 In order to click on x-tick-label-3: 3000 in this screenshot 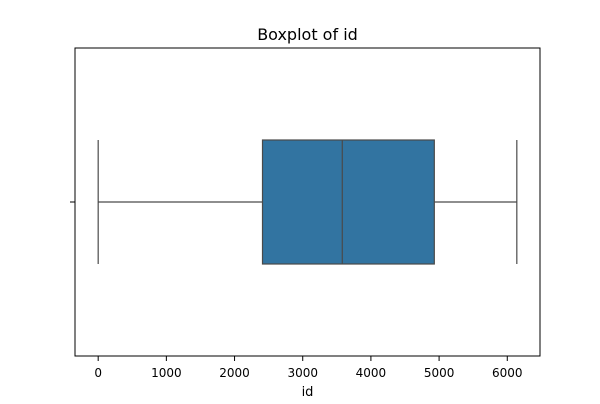, I will do `click(302, 373)`.